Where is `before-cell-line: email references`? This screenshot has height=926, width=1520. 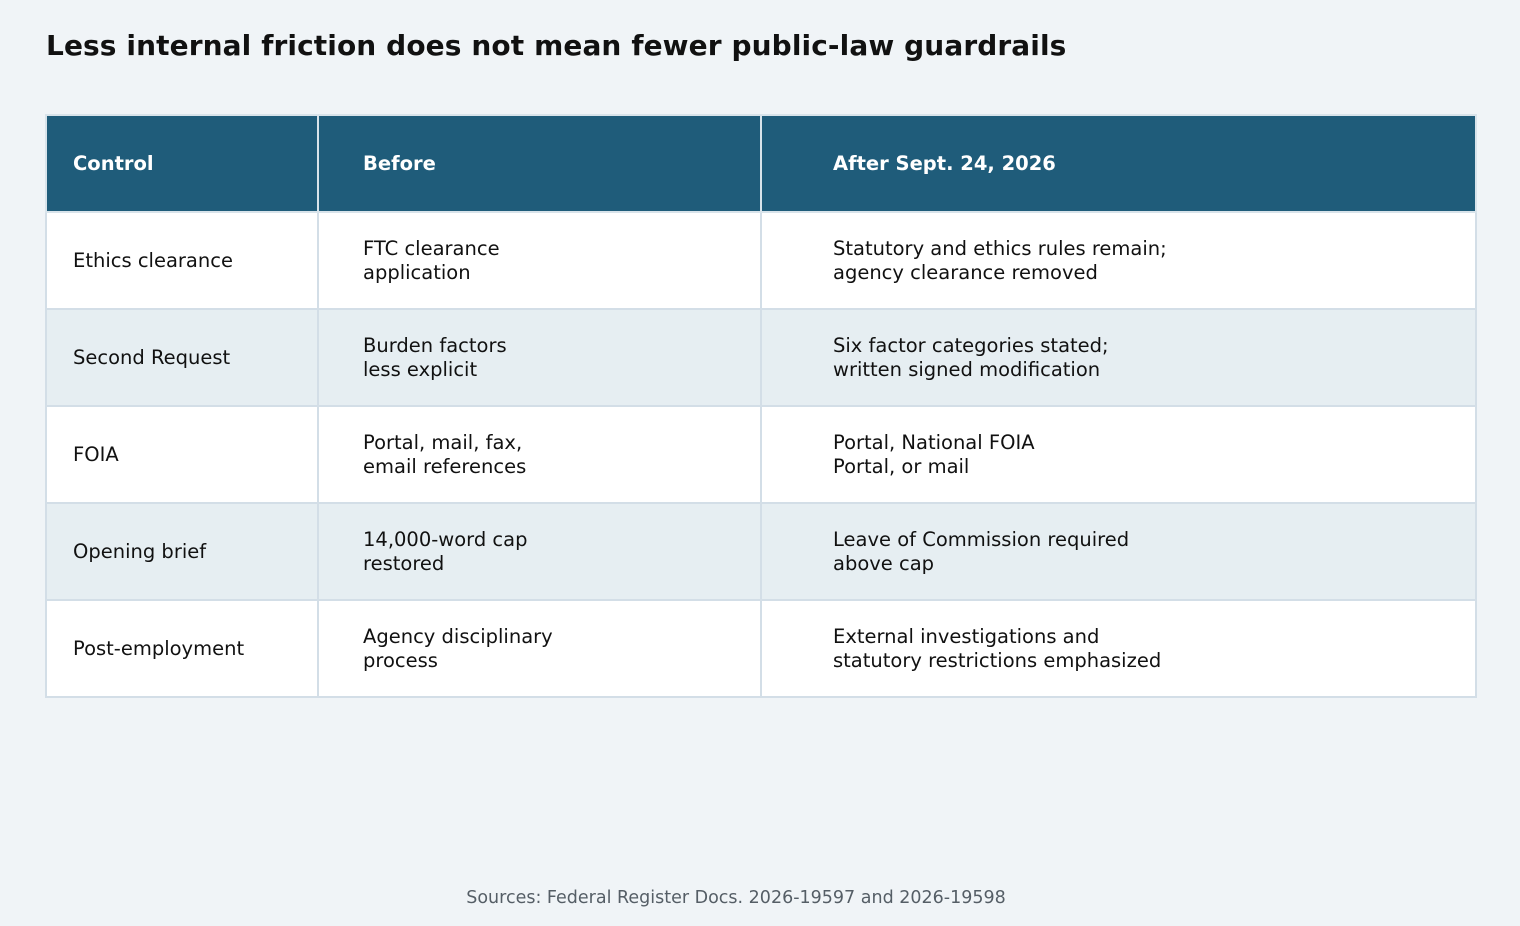 before-cell-line: email references is located at coordinates (445, 466).